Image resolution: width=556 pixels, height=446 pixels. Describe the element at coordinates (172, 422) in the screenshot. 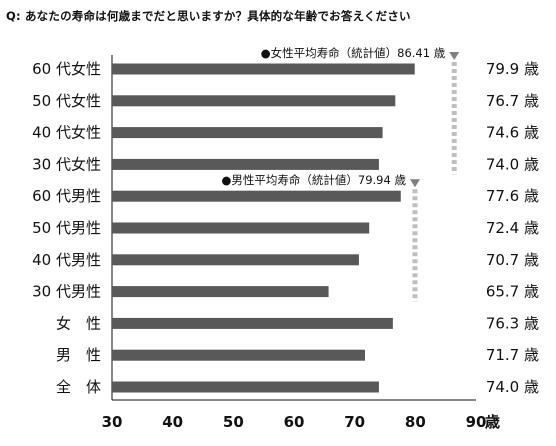

I see `x-tick-label: 40` at that location.